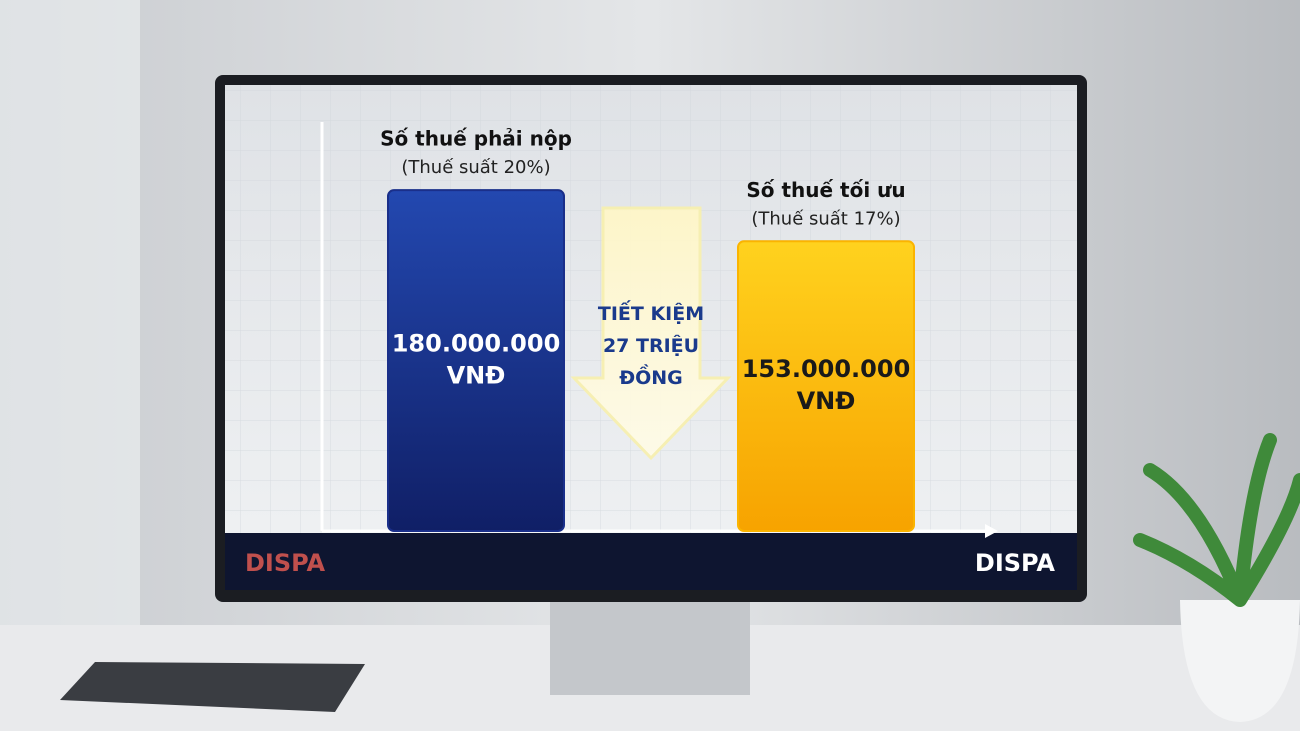  Describe the element at coordinates (651, 561) in the screenshot. I see `footer-bar` at that location.